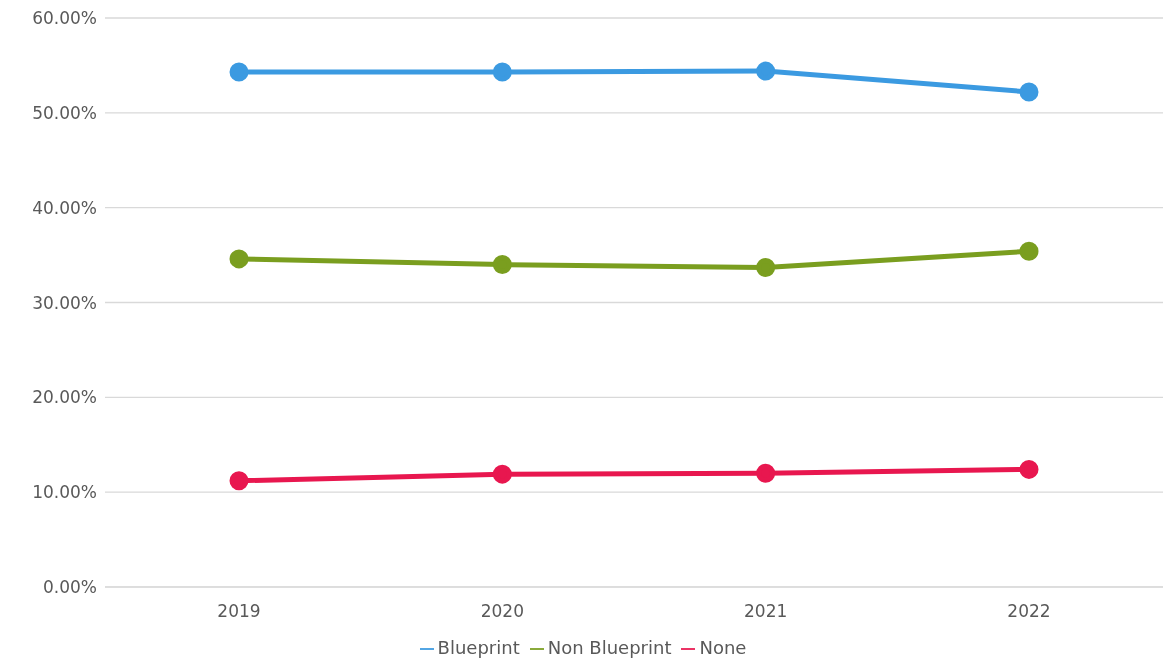  I want to click on y-tick-label: 50.00%, so click(64, 112).